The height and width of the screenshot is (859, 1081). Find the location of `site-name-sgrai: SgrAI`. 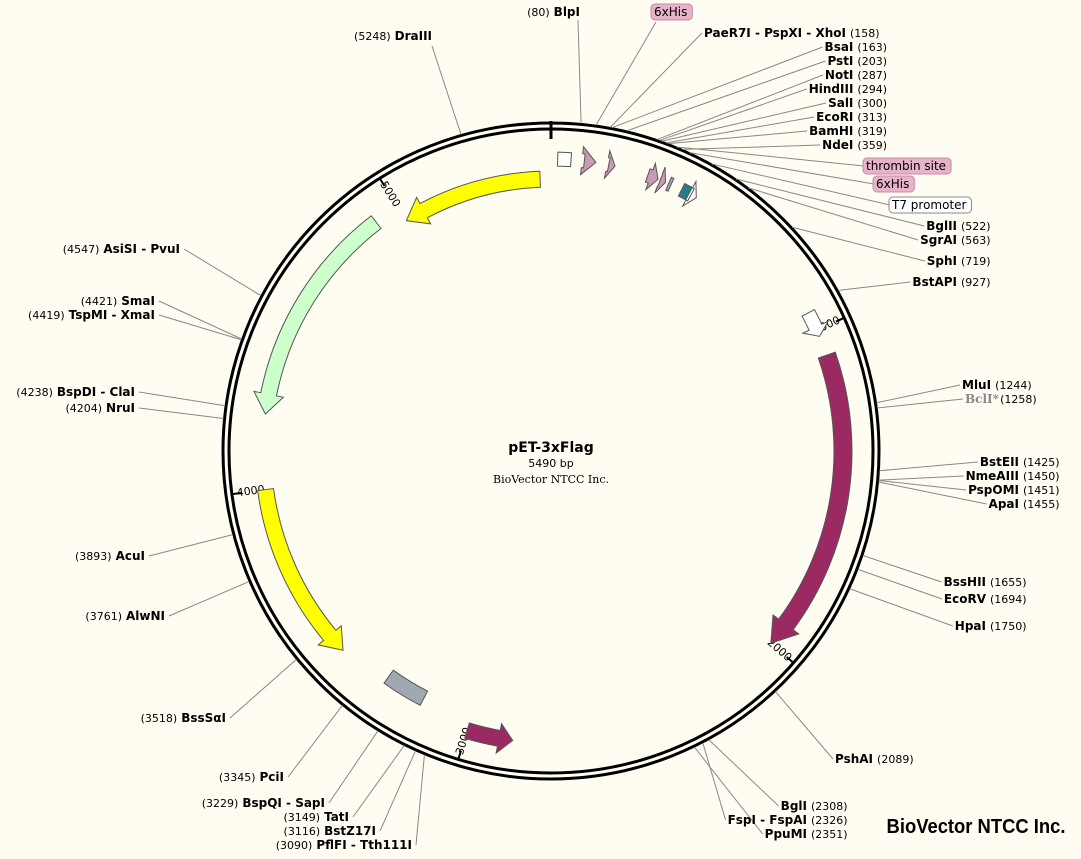

site-name-sgrai: SgrAI is located at coordinates (938, 240).